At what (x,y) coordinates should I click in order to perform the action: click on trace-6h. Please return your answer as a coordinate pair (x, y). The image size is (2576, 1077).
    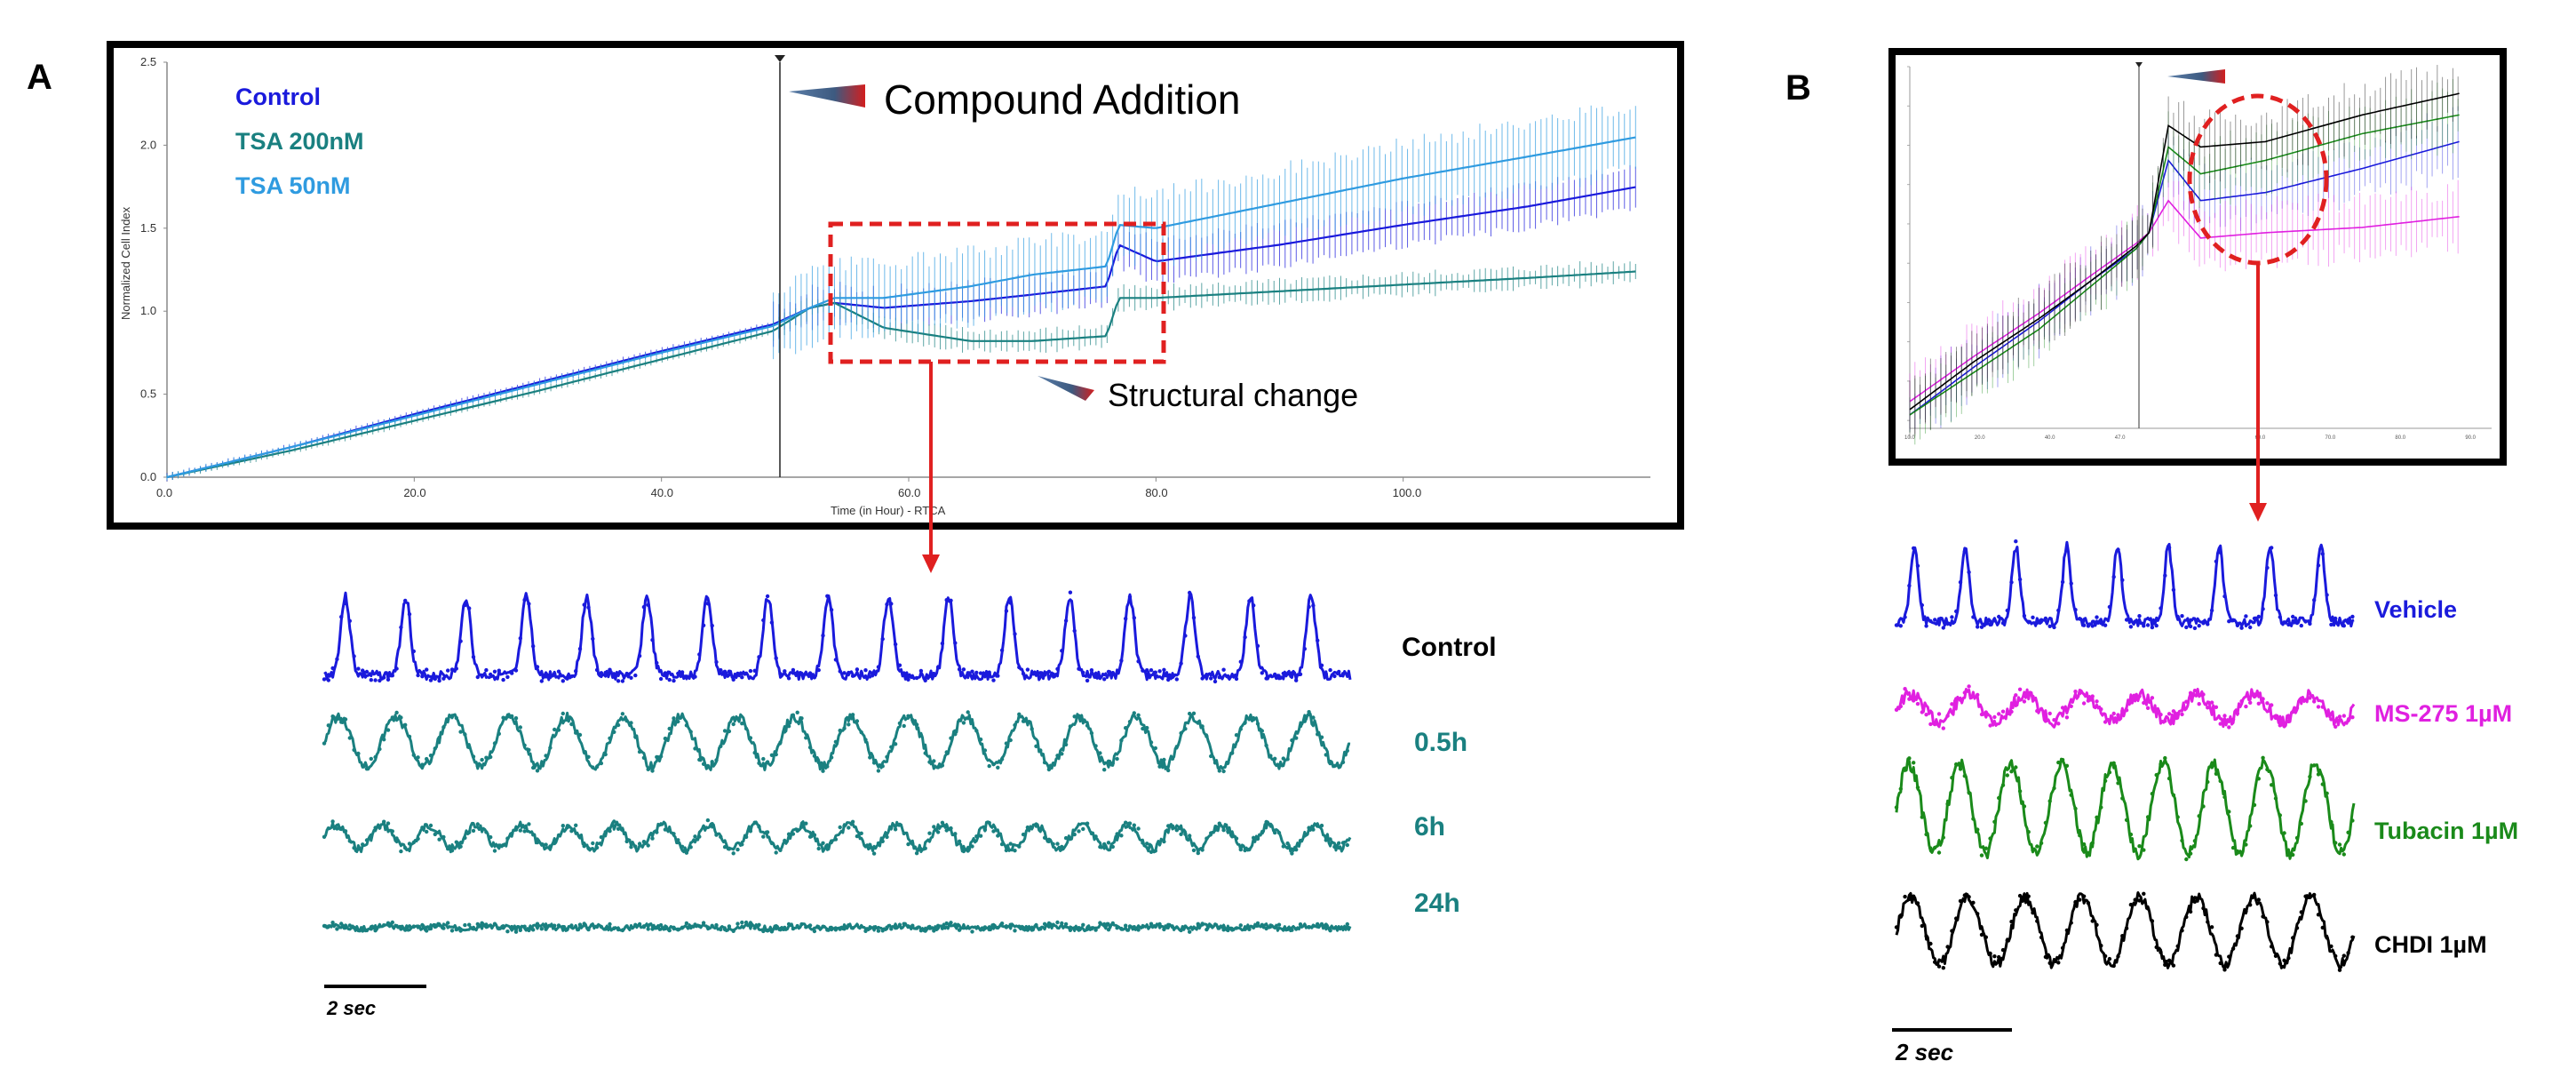
    Looking at the image, I should click on (837, 837).